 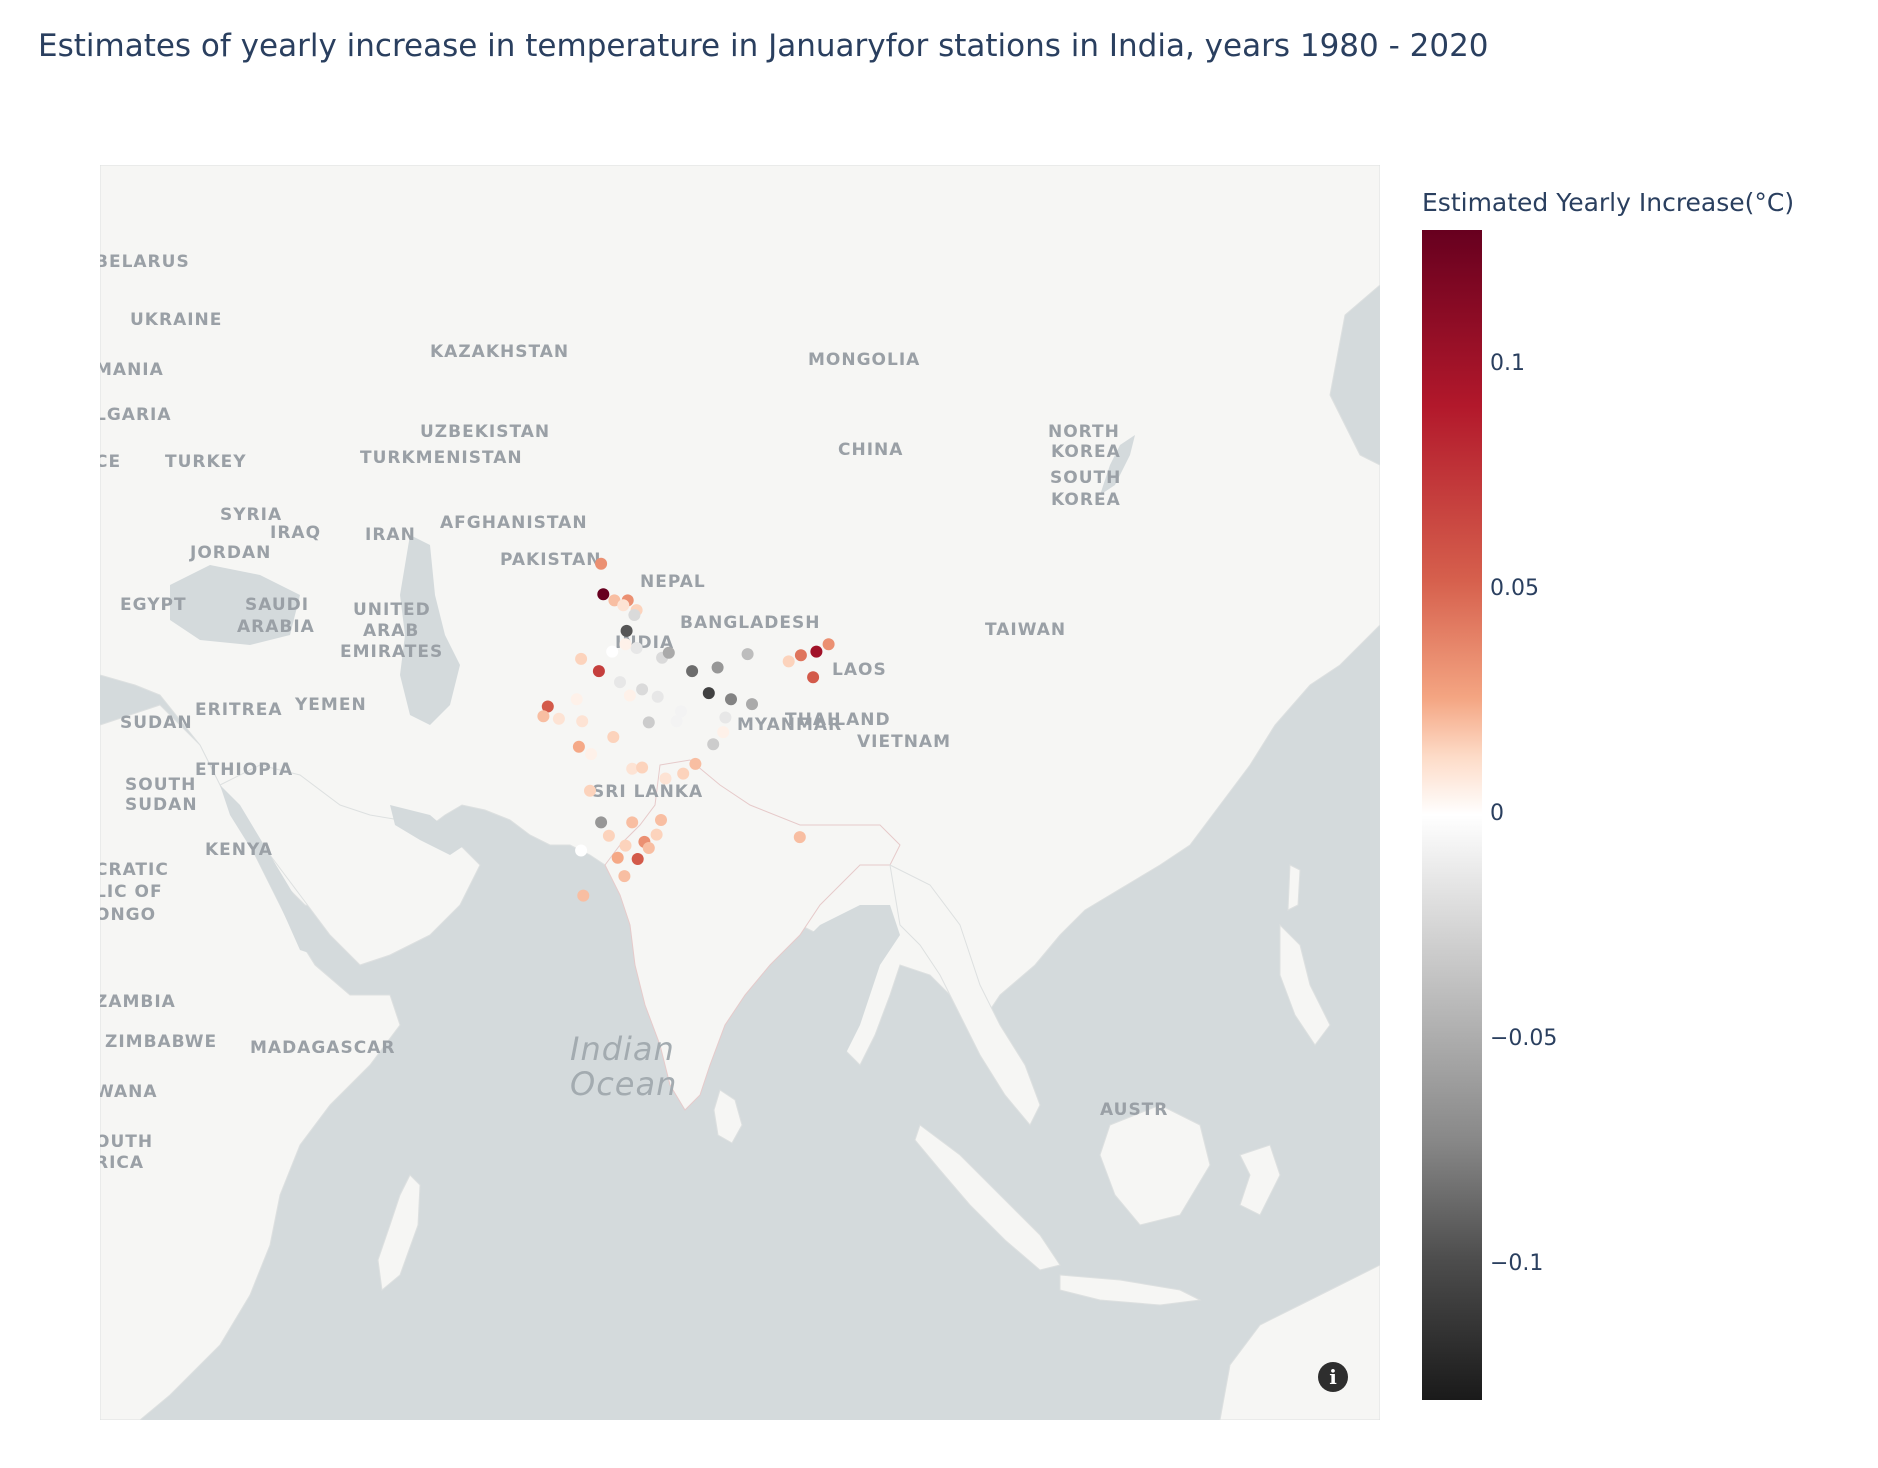 I want to click on arabia-land, so click(x=350, y=865).